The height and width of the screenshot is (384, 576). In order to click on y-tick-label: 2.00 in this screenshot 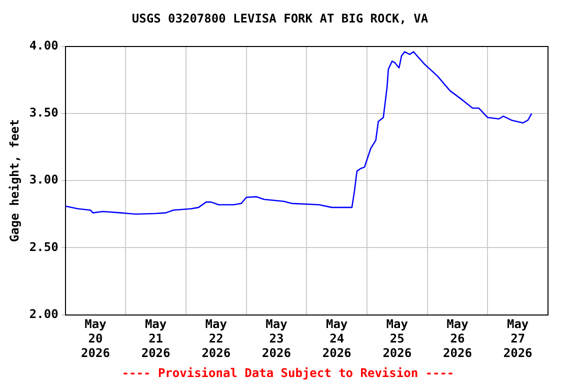, I will do `click(43, 313)`.